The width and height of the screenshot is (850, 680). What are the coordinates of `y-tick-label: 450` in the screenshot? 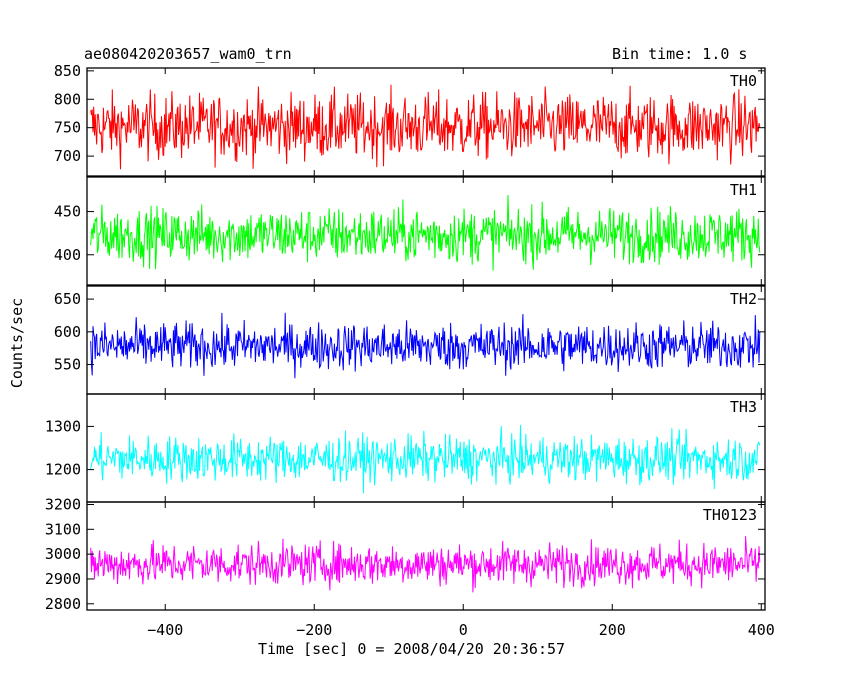 It's located at (67, 212).